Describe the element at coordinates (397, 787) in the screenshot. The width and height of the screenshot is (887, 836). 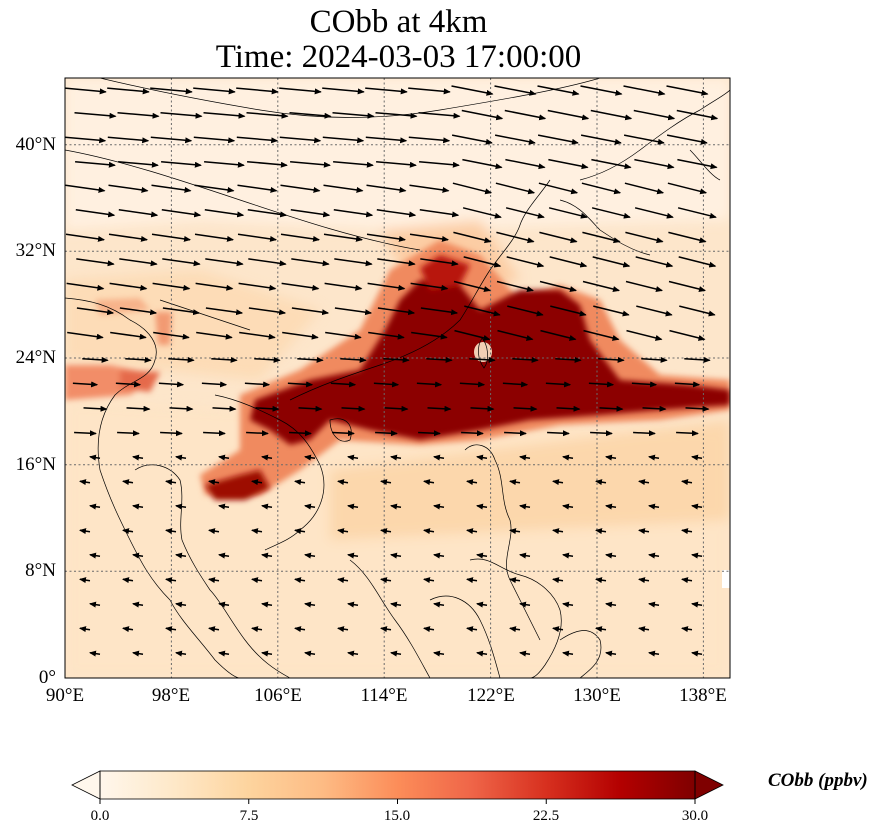
I see `colorbar` at that location.